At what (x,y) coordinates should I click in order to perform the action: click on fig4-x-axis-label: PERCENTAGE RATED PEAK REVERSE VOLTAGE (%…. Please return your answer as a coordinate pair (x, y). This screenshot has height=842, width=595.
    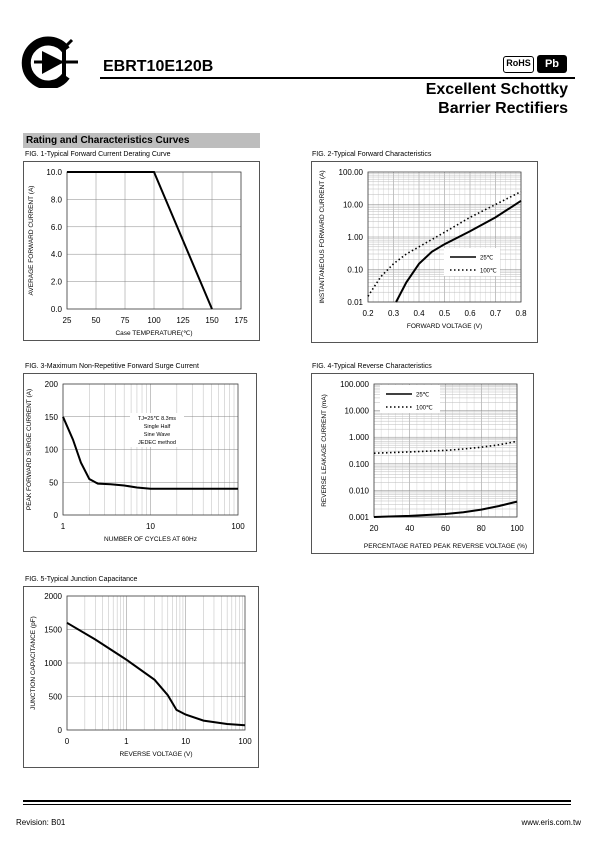
    Looking at the image, I should click on (445, 546).